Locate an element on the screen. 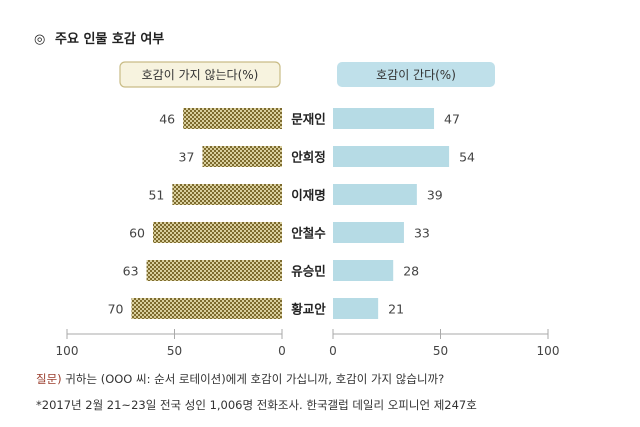 Image resolution: width=640 pixels, height=427 pixels. legend-left-label: 호감이 가지 않는다(%) is located at coordinates (200, 75).